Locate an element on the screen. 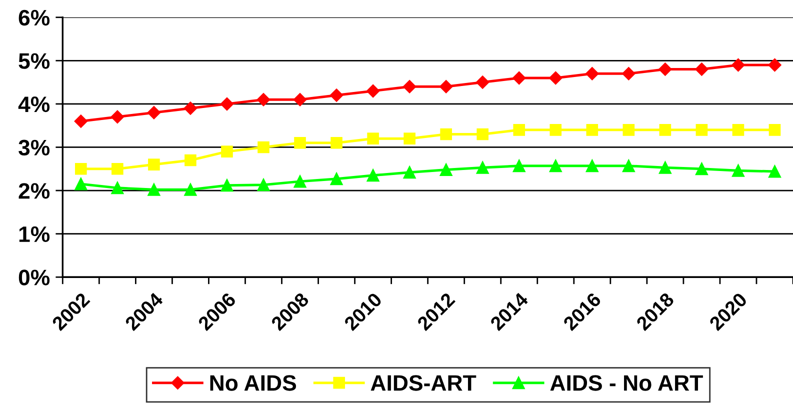 Image resolution: width=793 pixels, height=413 pixels. legend-label: AIDS-ART is located at coordinates (423, 383).